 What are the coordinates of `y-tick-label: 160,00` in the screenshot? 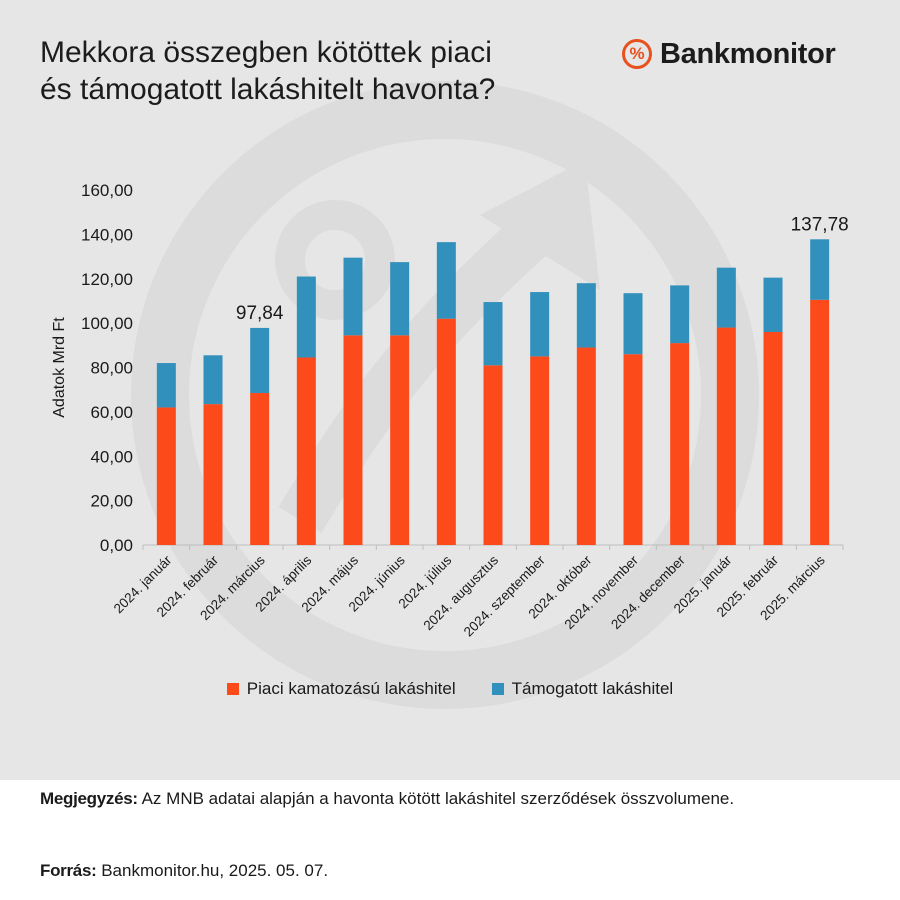 It's located at (107, 190).